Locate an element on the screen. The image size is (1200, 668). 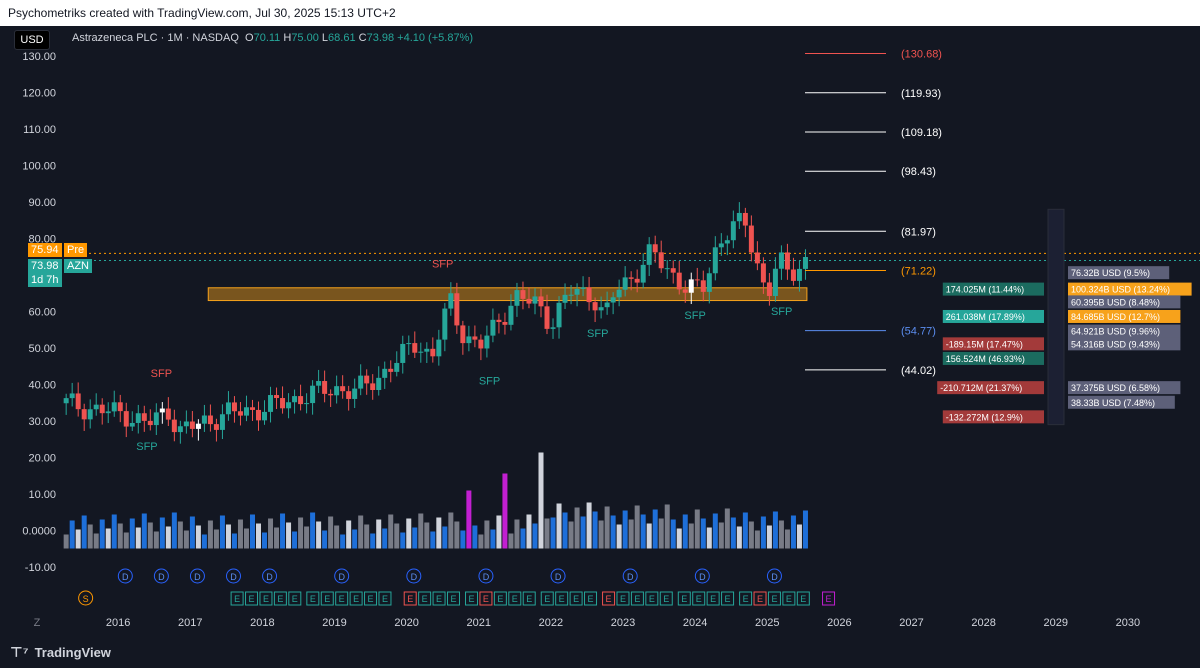
split-marker-icon is located at coordinates (86, 598).